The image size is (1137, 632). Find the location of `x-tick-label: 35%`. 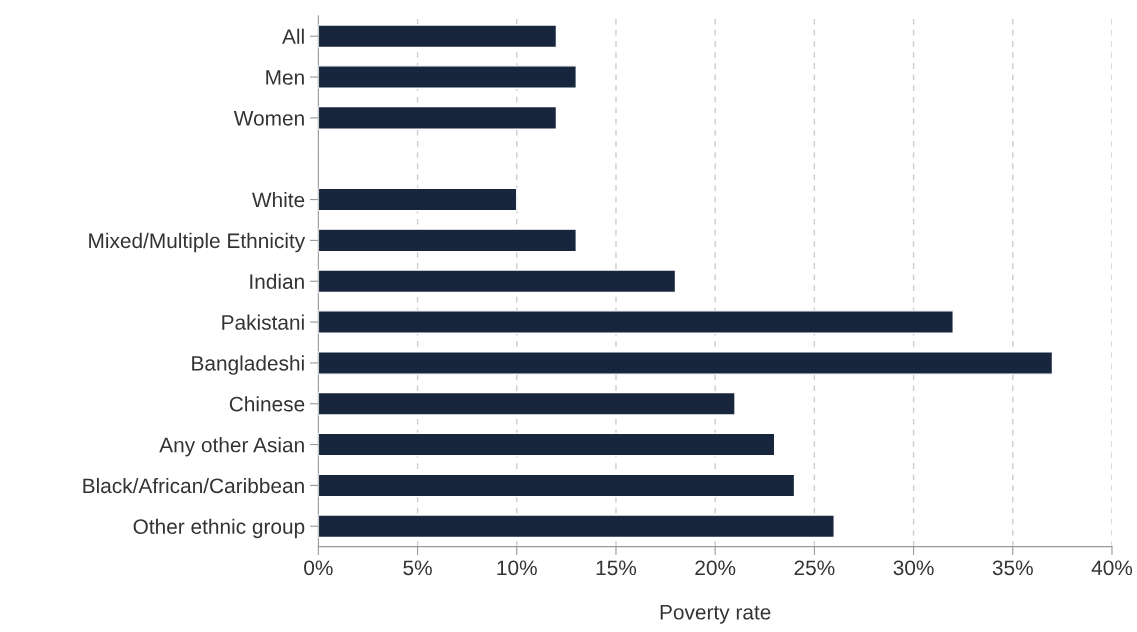

x-tick-label: 35% is located at coordinates (1012, 568).